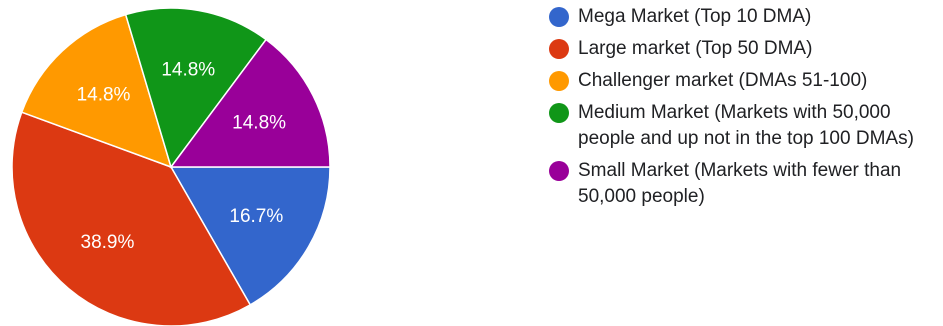  I want to click on legend-label: Large market (Top 50 DMA), so click(695, 48).